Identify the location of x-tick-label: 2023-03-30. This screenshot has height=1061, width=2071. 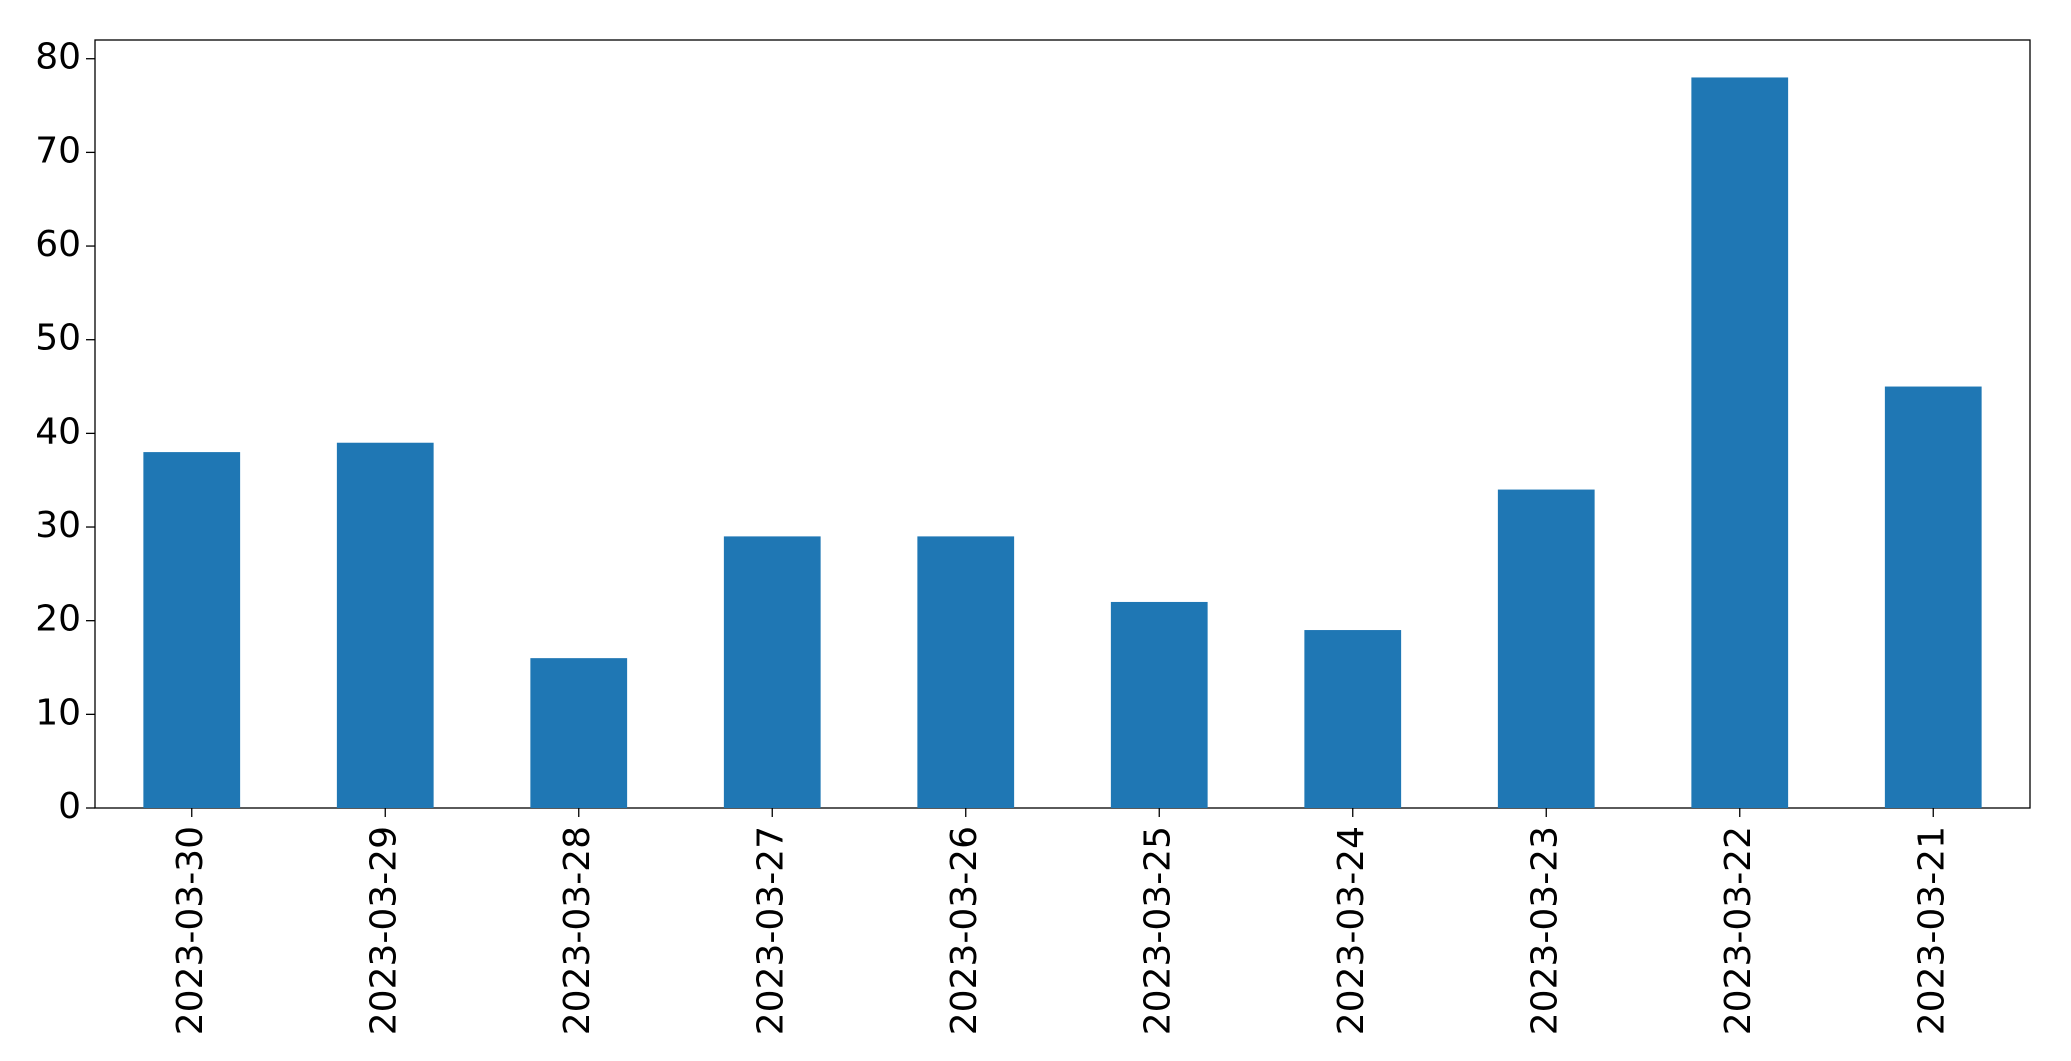
(190, 930).